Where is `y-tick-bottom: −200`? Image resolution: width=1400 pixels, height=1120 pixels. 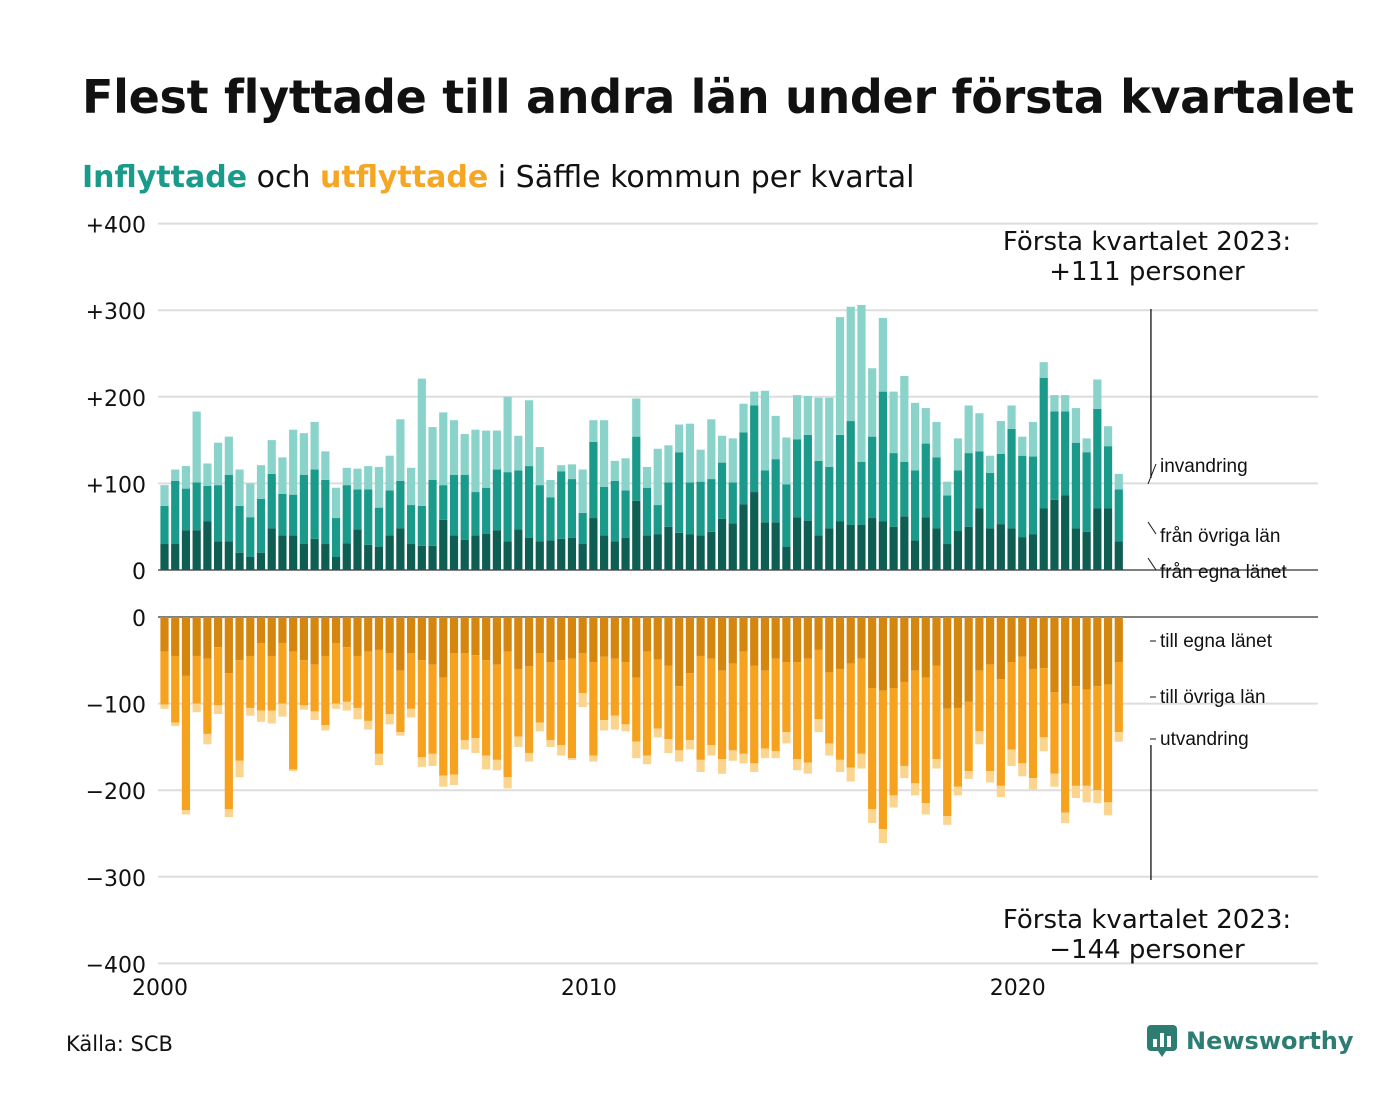
y-tick-bottom: −200 is located at coordinates (116, 792).